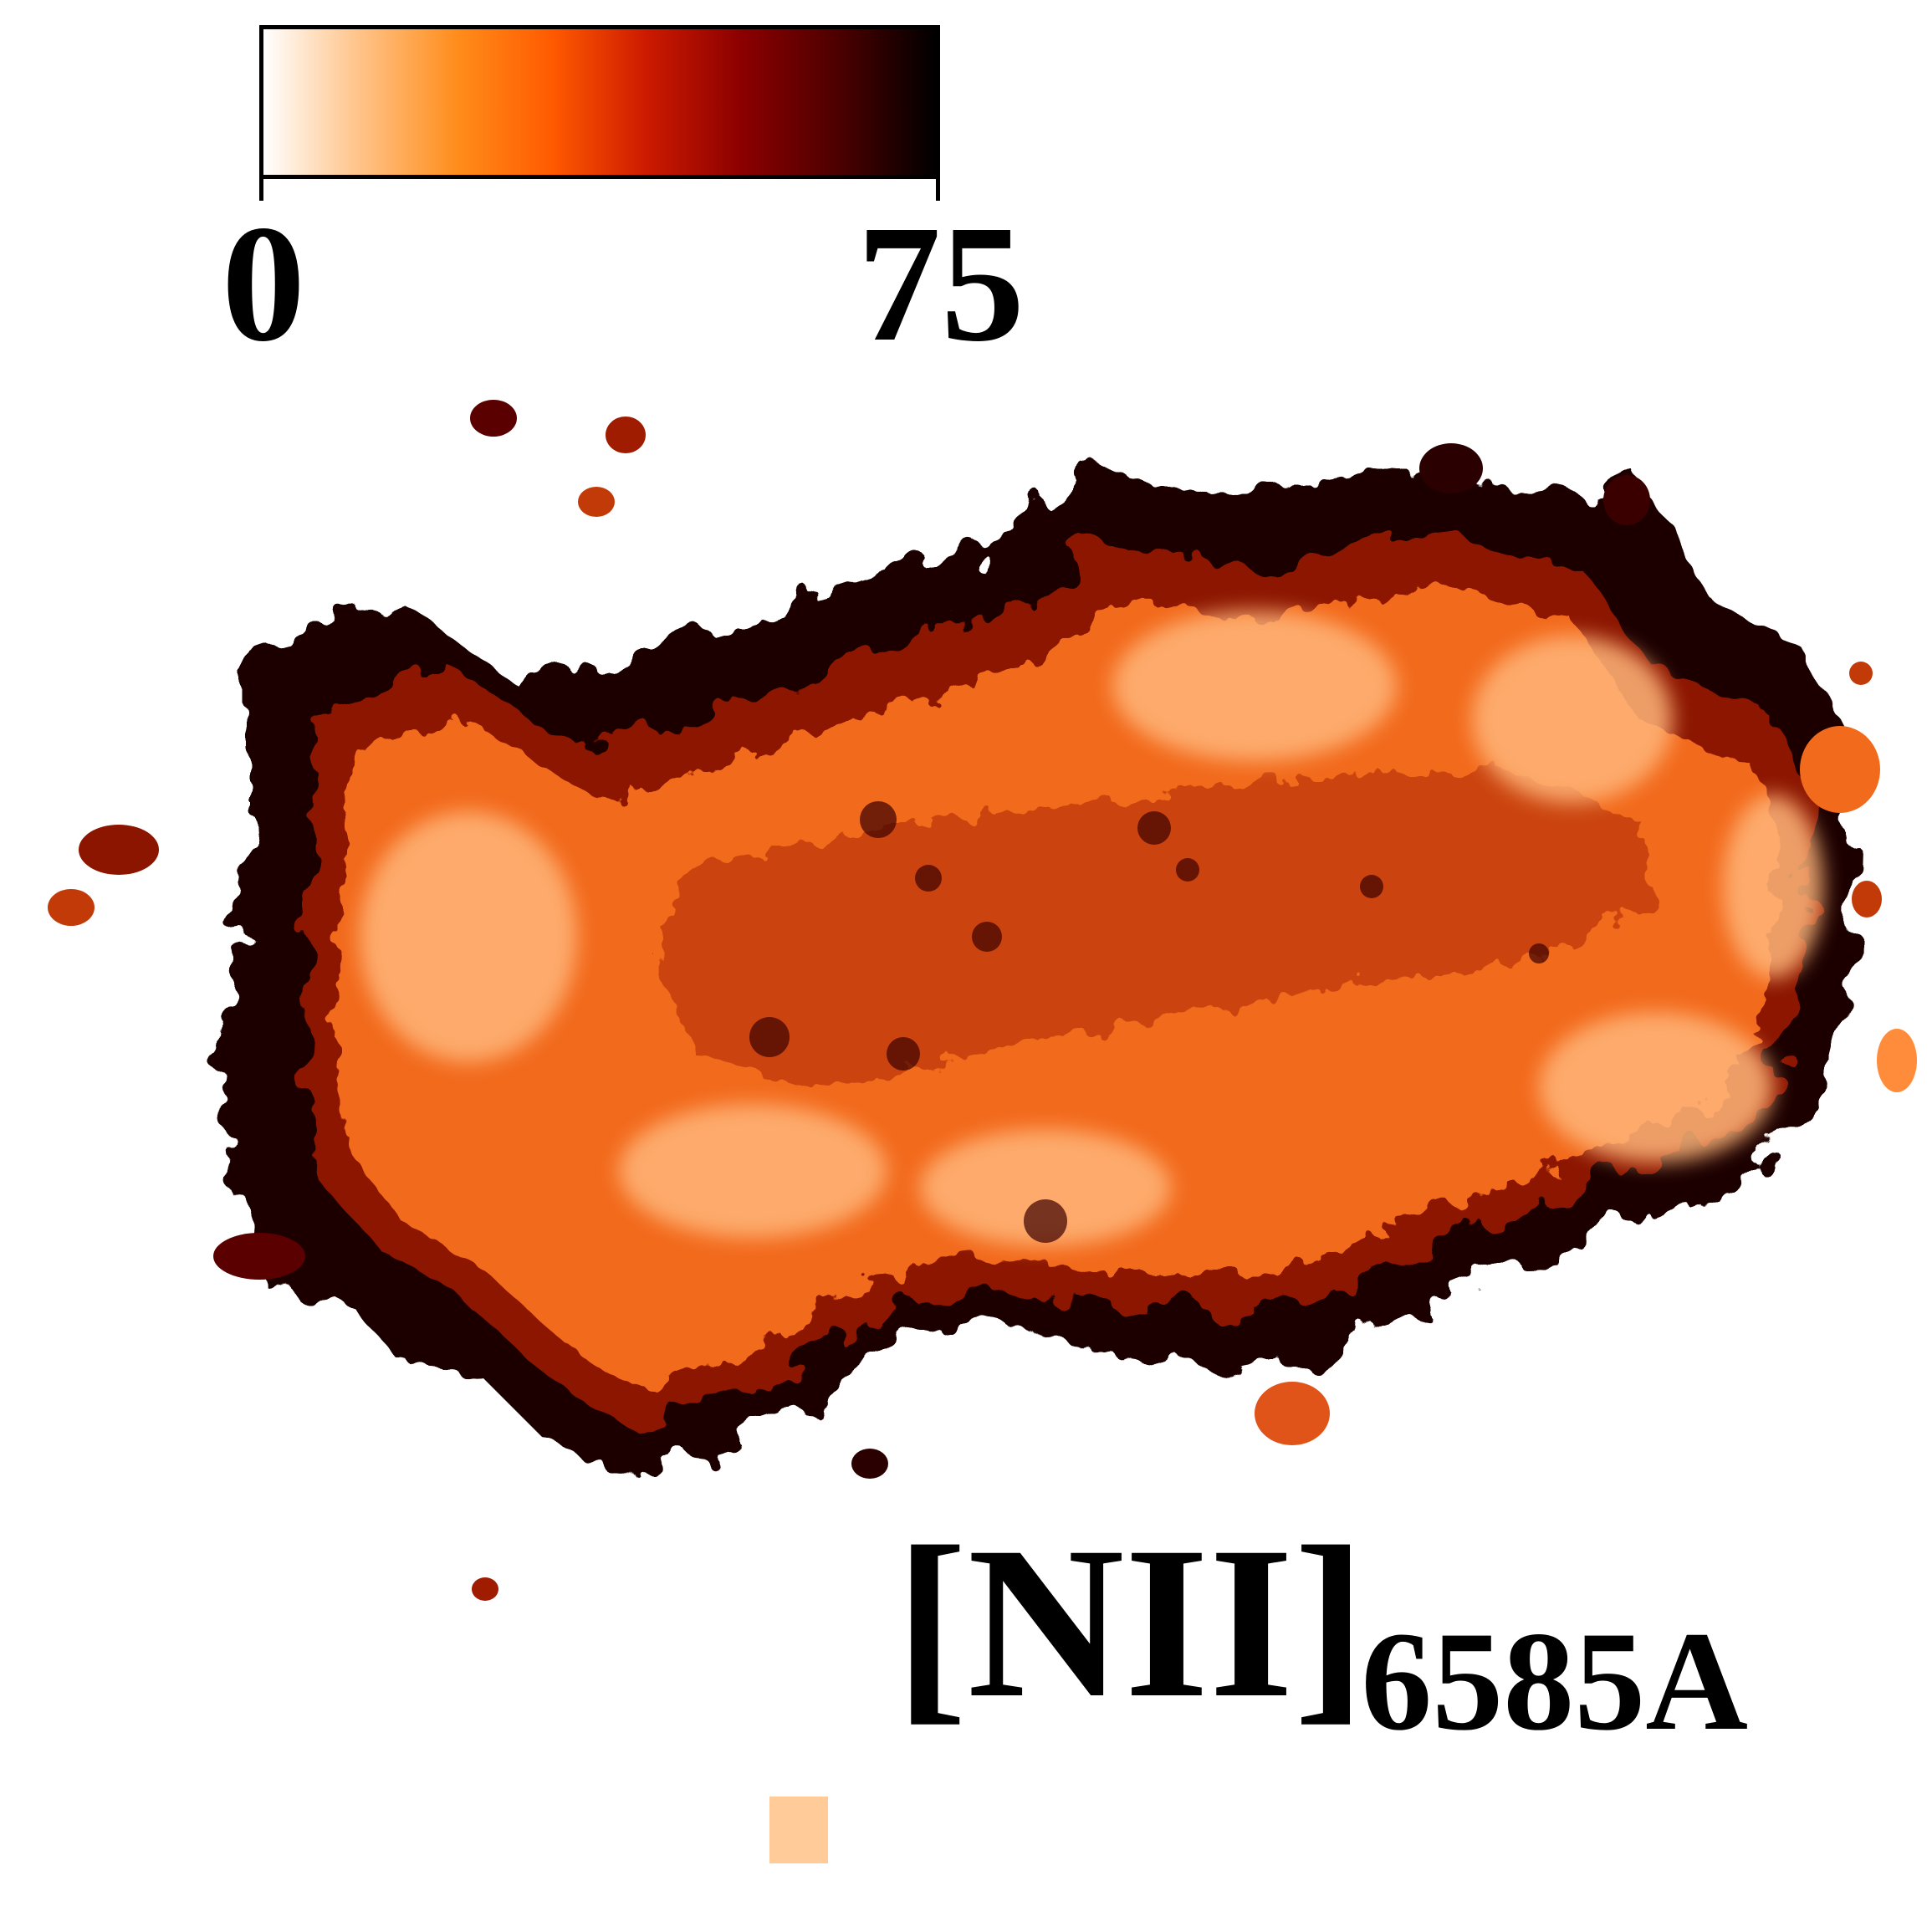 The width and height of the screenshot is (1932, 1932). I want to click on colorbar-min-label: 0, so click(263, 284).